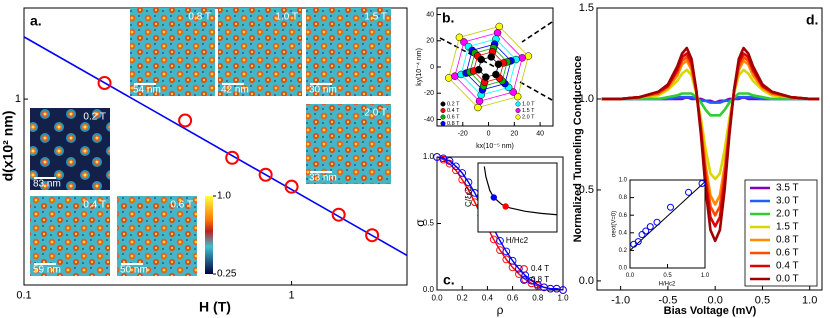 The width and height of the screenshot is (830, 318). Describe the element at coordinates (375, 17) in the screenshot. I see `field-label: 1.5 T` at that location.